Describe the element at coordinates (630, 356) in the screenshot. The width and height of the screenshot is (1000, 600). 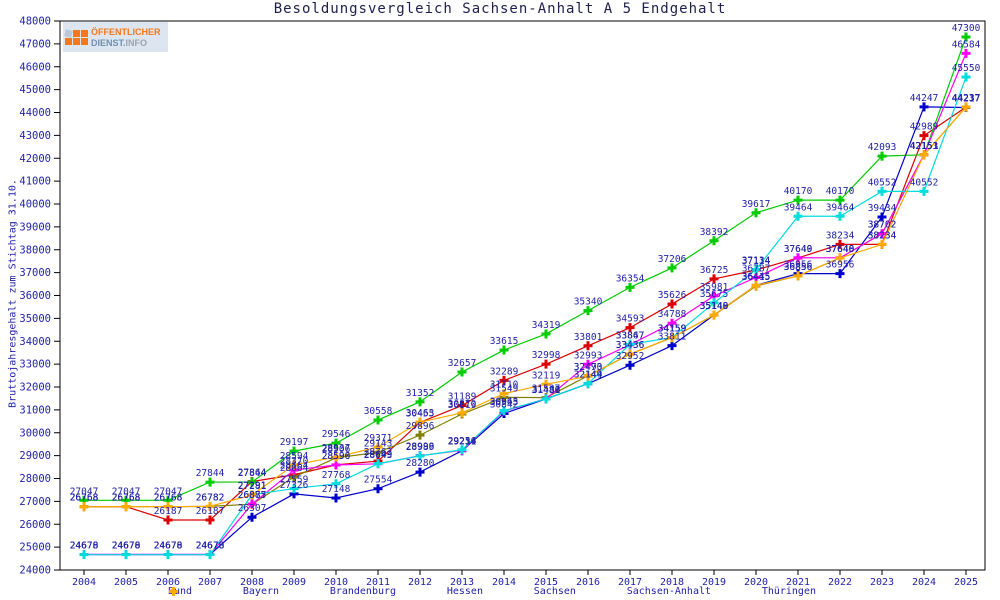
I see `data-point-label: 32952` at that location.